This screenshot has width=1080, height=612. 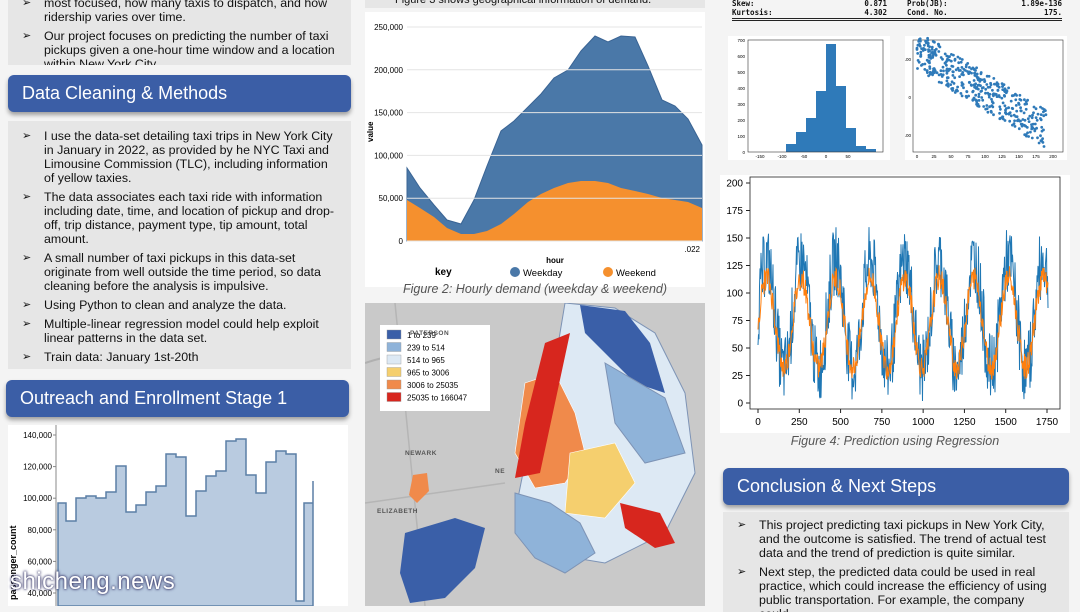 What do you see at coordinates (848, 156) in the screenshot?
I see `x-tick-label: 50` at bounding box center [848, 156].